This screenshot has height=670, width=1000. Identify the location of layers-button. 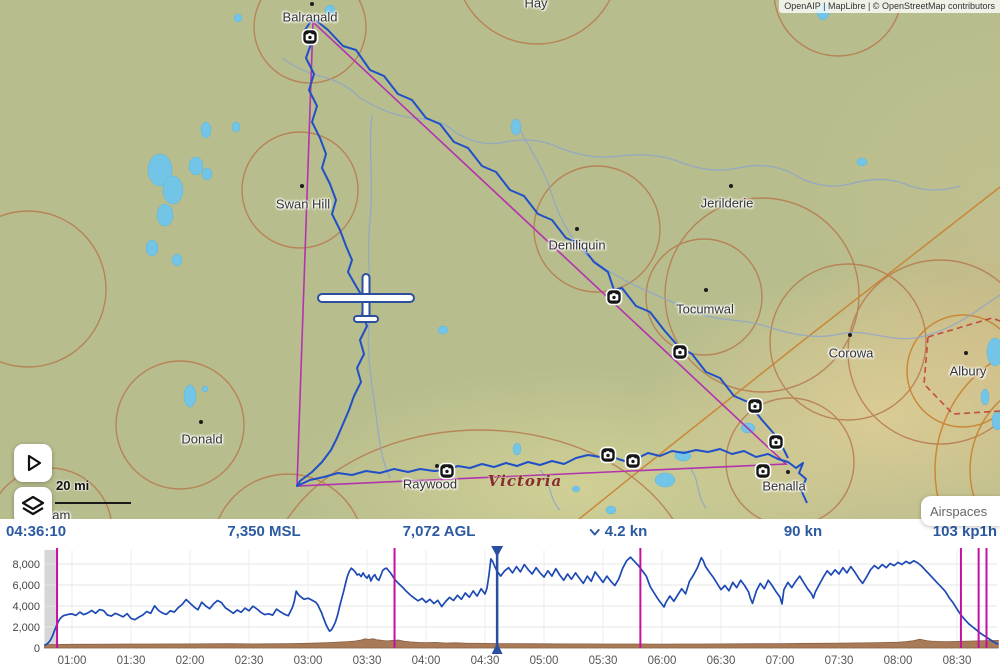
(33, 503).